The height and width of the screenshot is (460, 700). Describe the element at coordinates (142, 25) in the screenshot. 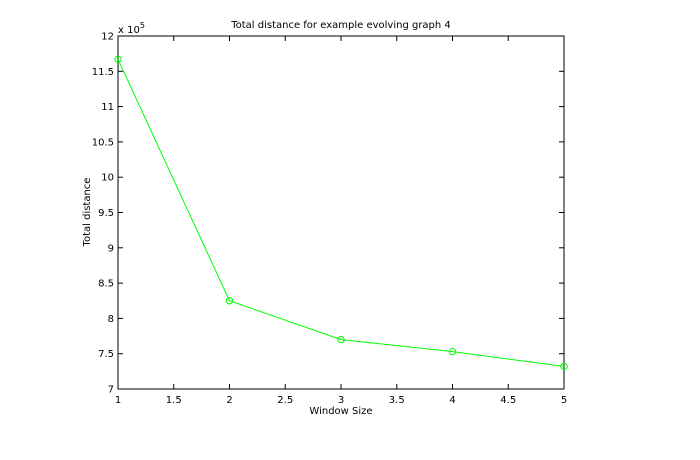

I see `y-multiplier-exponent: 5` at that location.